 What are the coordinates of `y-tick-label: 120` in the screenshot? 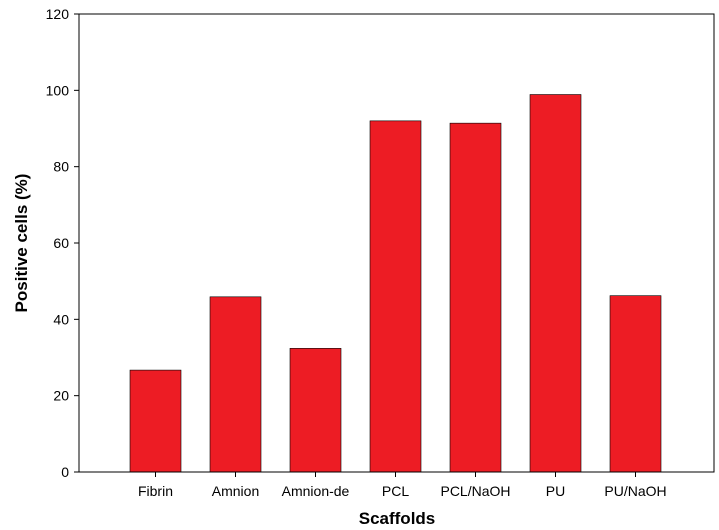 It's located at (58, 14).